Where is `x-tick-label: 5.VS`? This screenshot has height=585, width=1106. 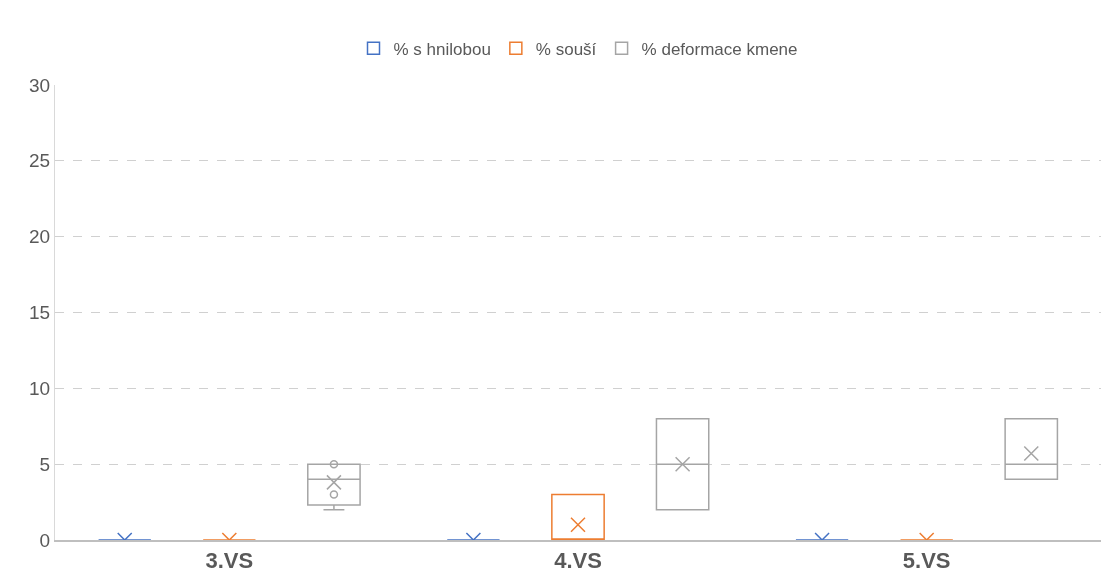 x-tick-label: 5.VS is located at coordinates (926, 561).